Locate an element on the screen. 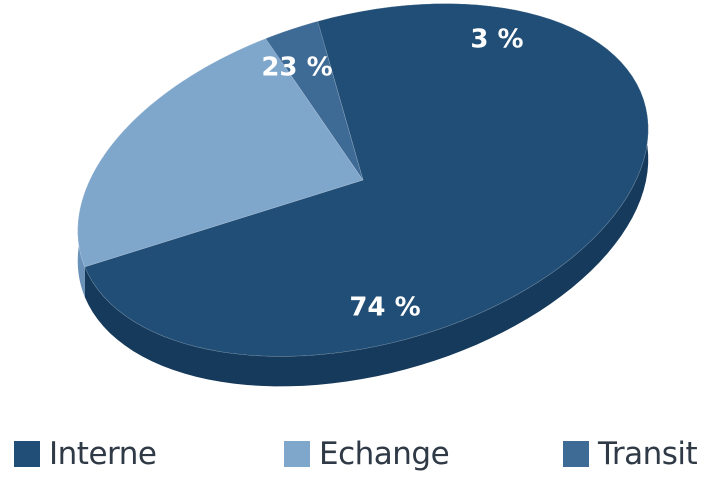 The width and height of the screenshot is (702, 491). legend-label-echange: Echange is located at coordinates (384, 454).